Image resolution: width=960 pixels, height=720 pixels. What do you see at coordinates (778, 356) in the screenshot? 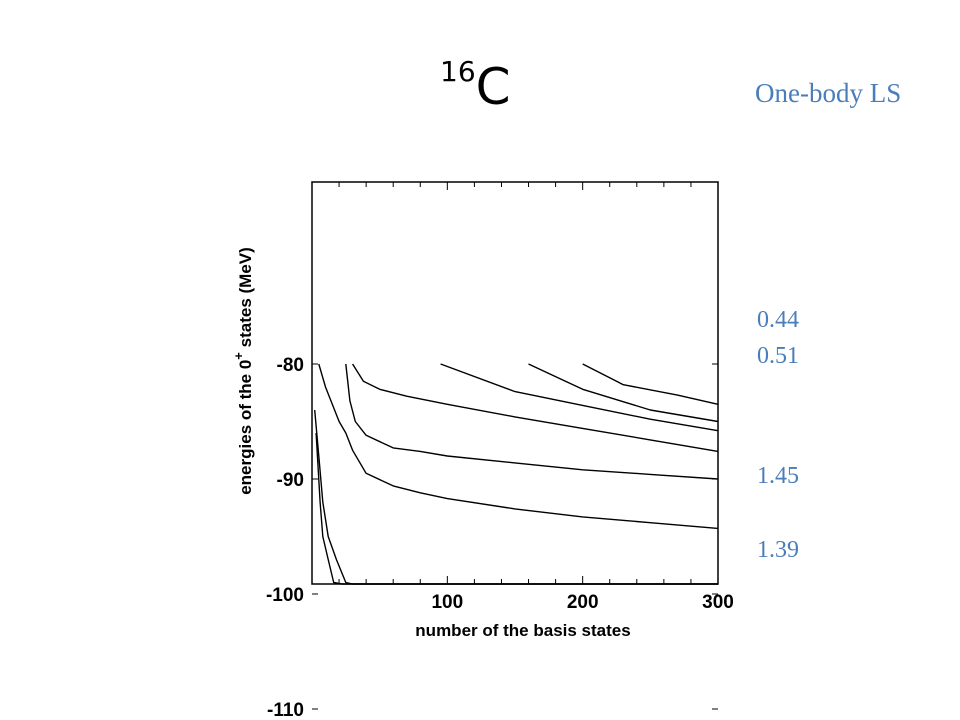
I see `side-value: 0.51` at bounding box center [778, 356].